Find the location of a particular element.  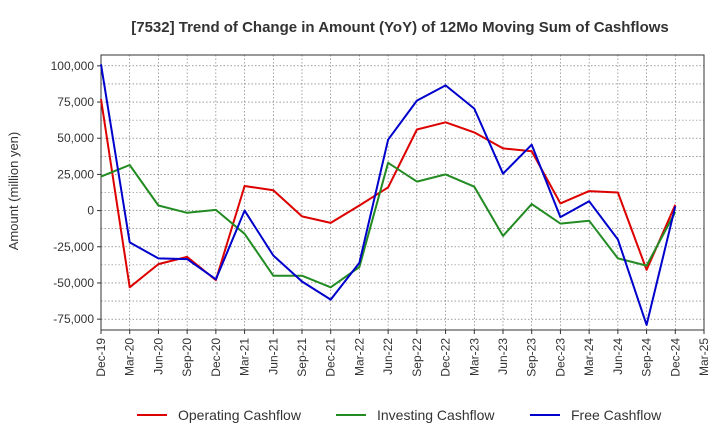

x-tick-label: Sep-24 is located at coordinates (647, 357).